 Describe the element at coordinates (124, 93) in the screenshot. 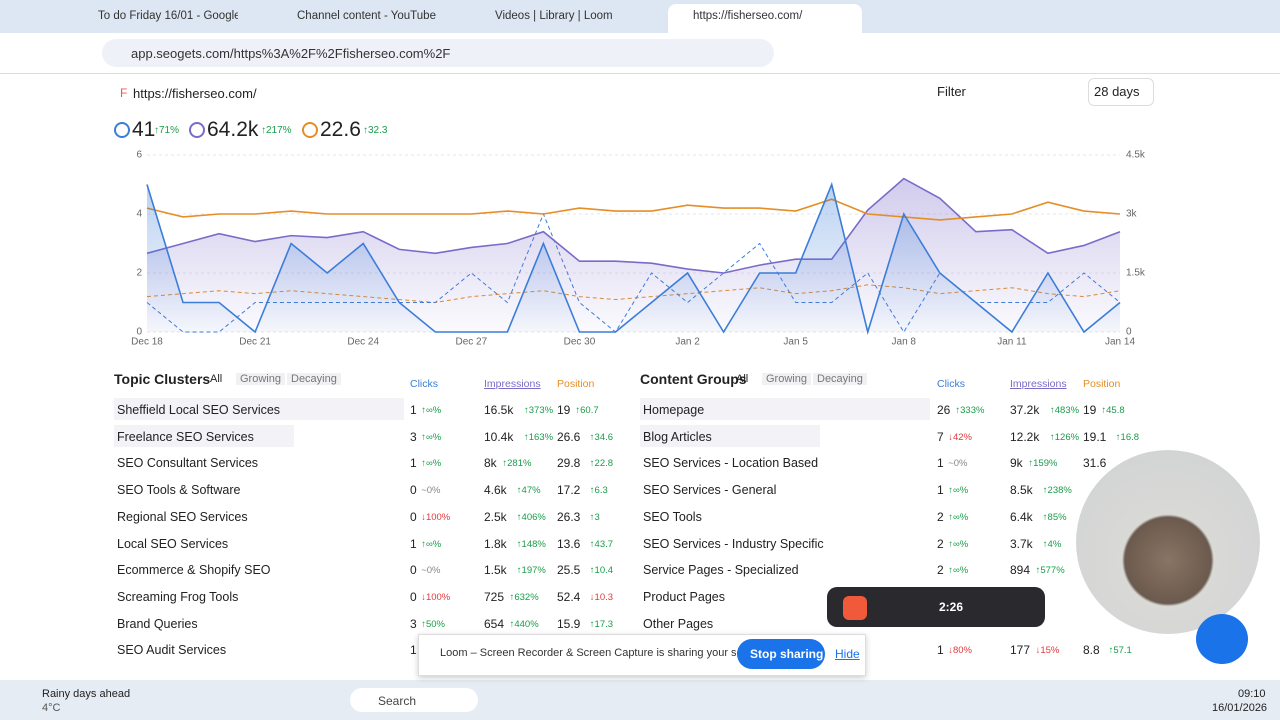

I see `favicon: F` at that location.